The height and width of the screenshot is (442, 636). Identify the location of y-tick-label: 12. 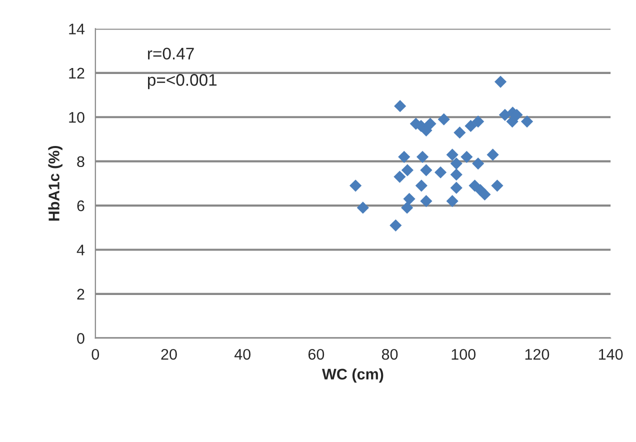
(76, 73).